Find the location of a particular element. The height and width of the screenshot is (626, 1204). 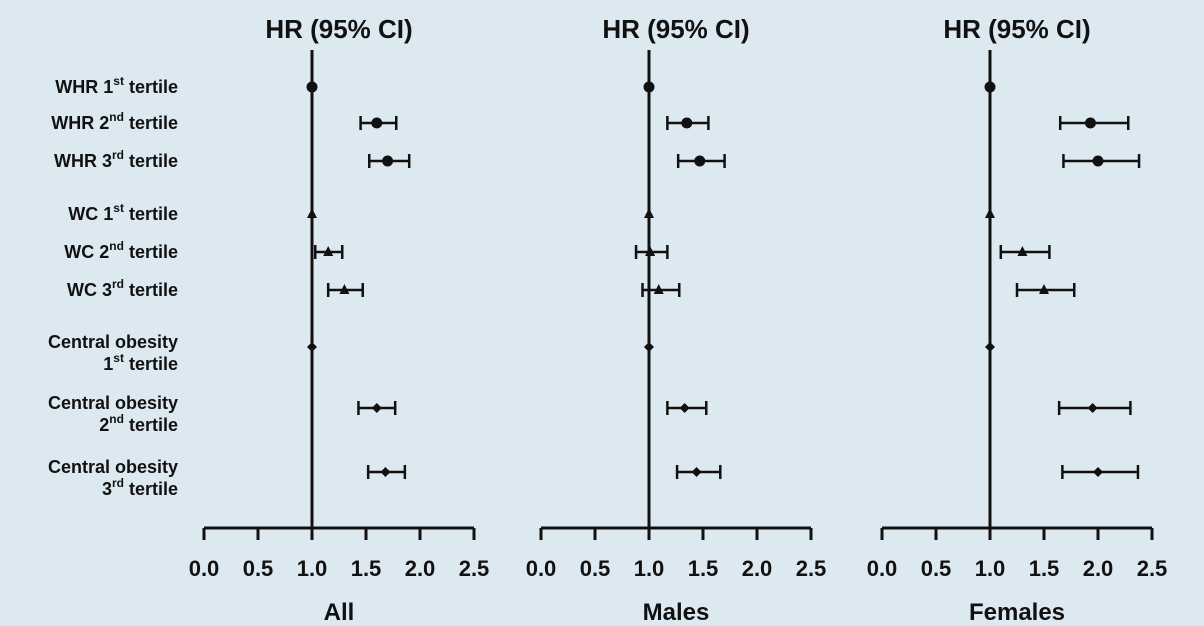

x-axis-label: All is located at coordinates (339, 612).